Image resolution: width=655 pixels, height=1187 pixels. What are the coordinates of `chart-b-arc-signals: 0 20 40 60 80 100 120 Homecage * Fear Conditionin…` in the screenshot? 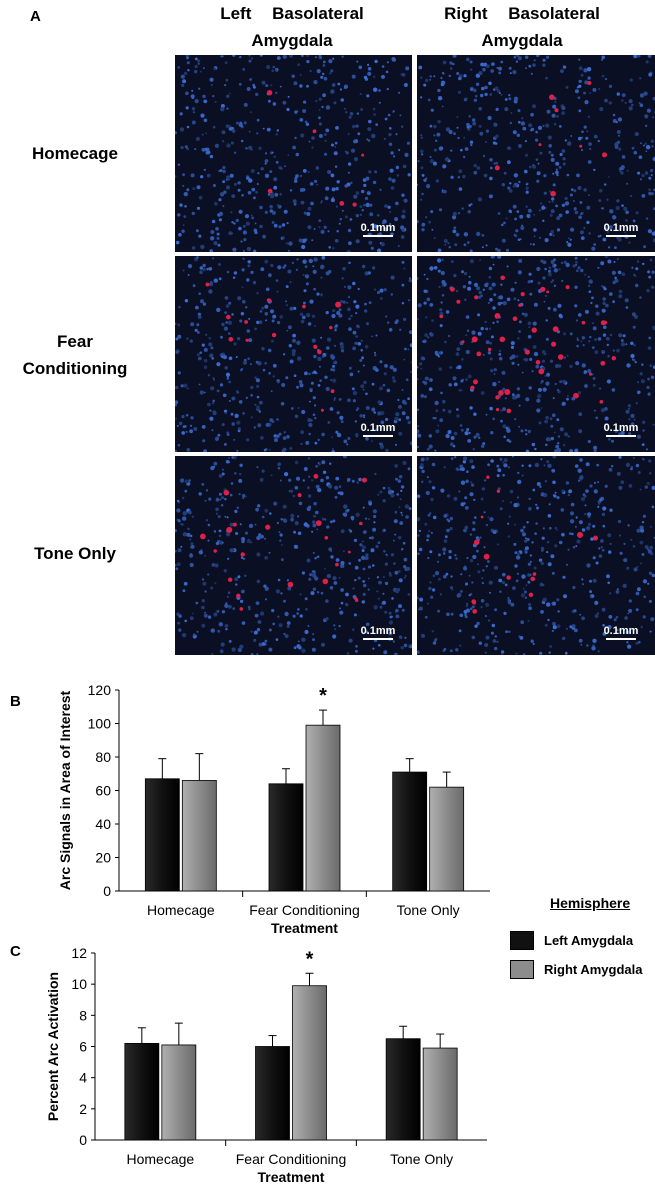 It's located at (273, 809).